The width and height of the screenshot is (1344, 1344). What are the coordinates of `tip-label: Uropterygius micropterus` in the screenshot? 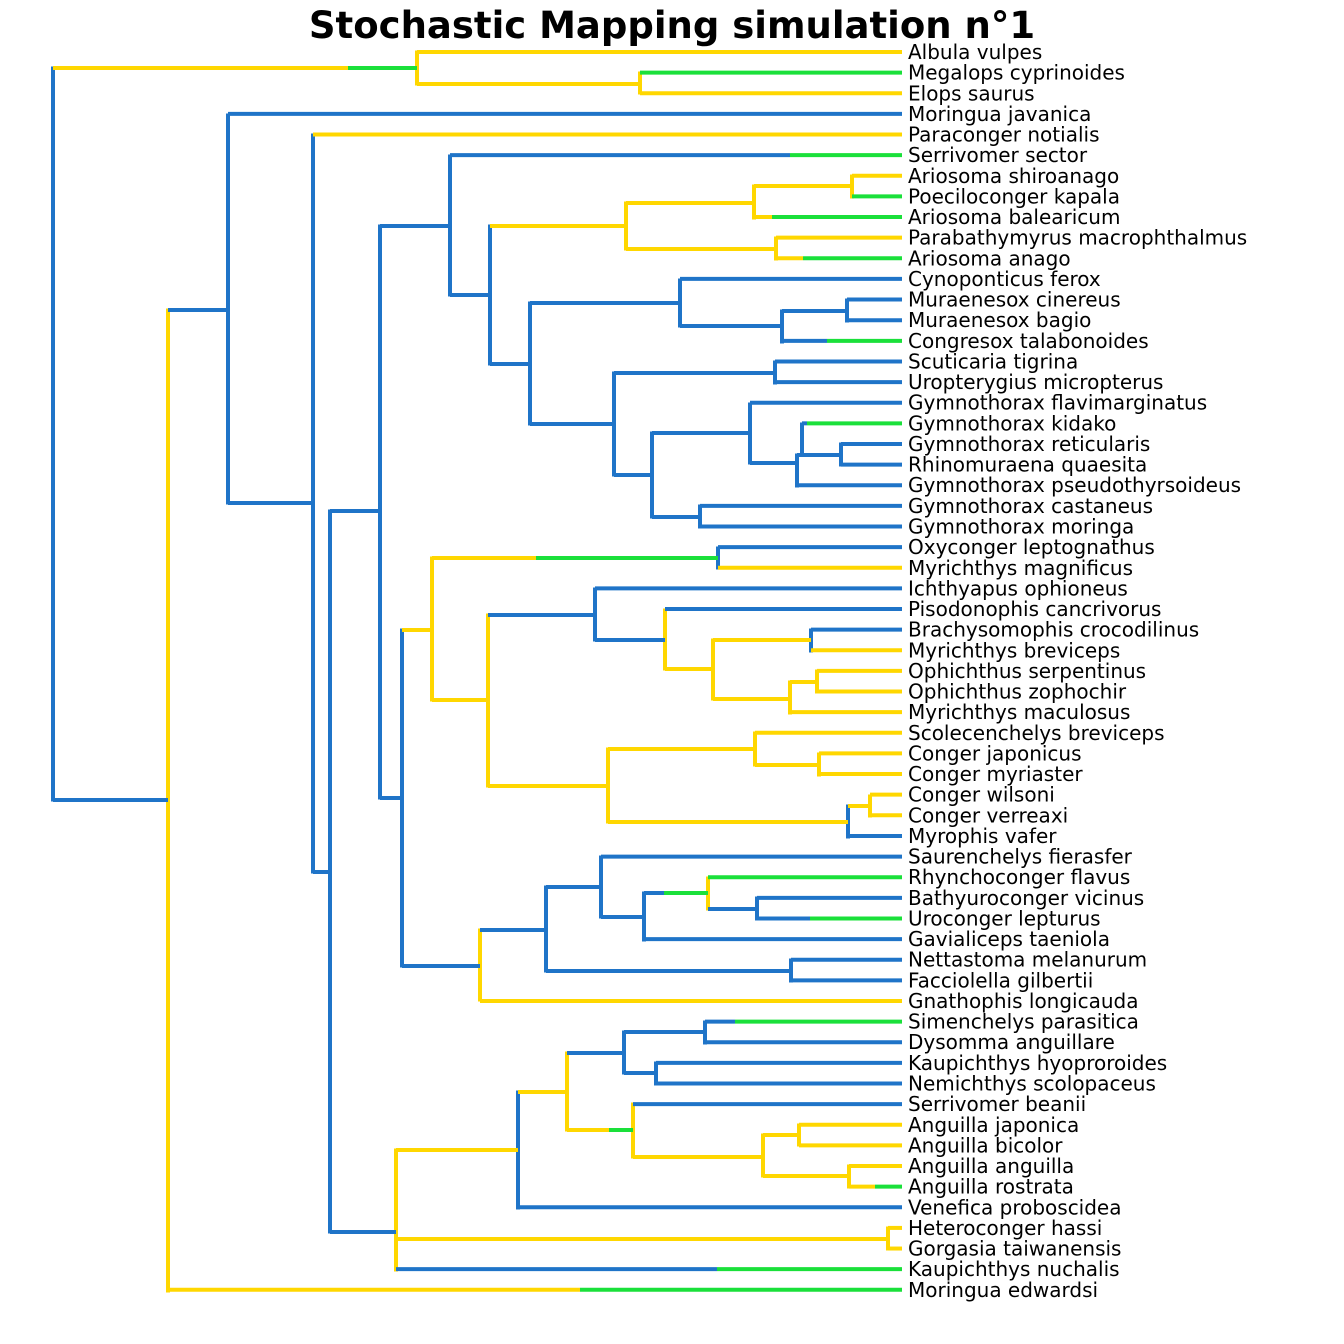 It's located at (1035, 382).